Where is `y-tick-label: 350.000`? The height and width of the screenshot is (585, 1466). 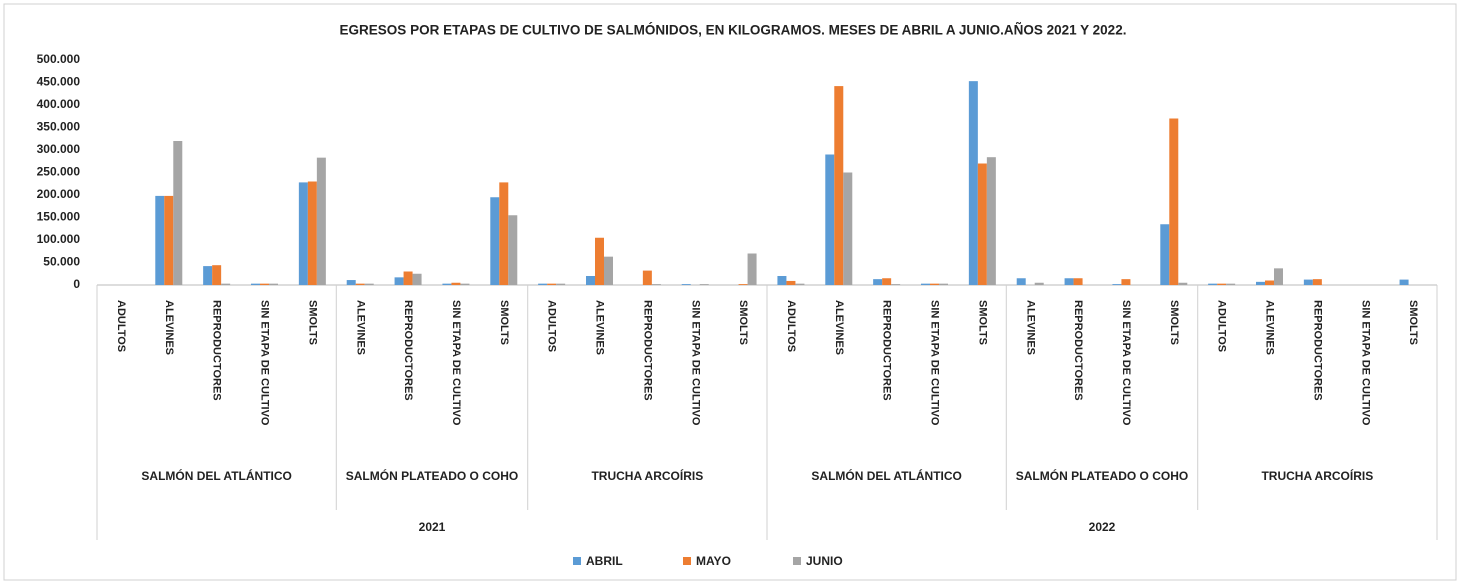 y-tick-label: 350.000 is located at coordinates (59, 127).